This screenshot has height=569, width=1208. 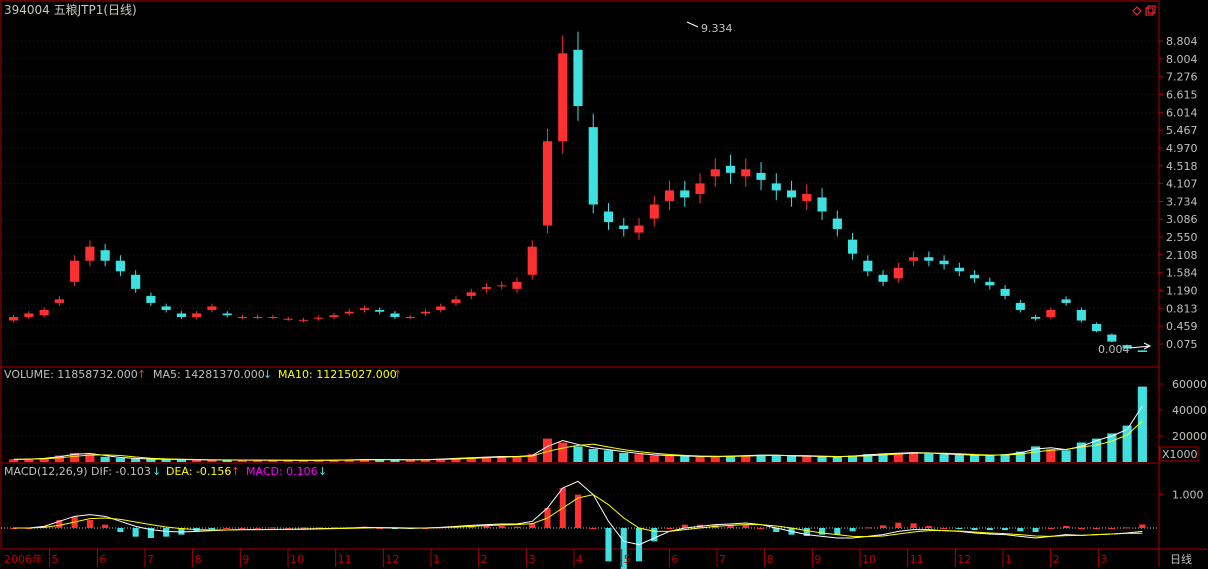 I want to click on volume-multiplier-box, so click(x=1179, y=454).